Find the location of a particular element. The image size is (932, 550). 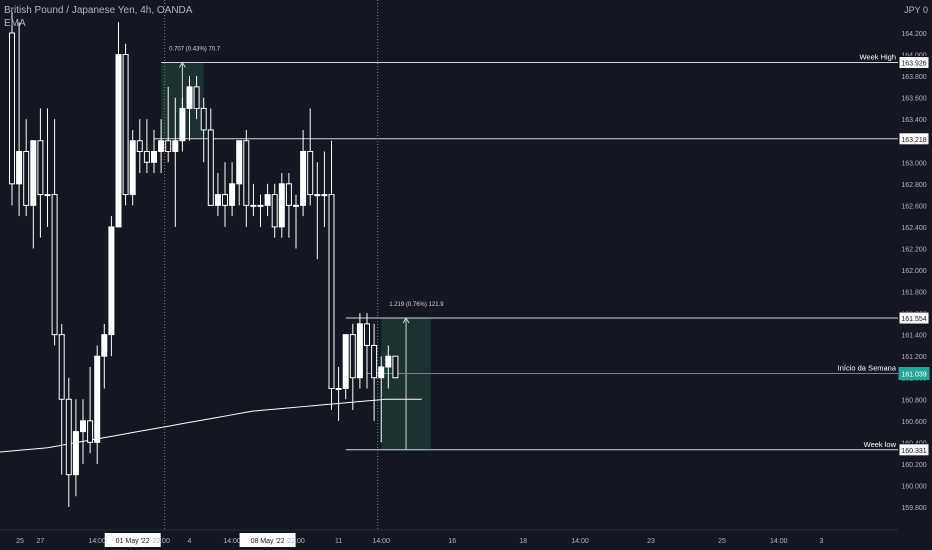

y-tick-label: 162.000 is located at coordinates (913, 271).